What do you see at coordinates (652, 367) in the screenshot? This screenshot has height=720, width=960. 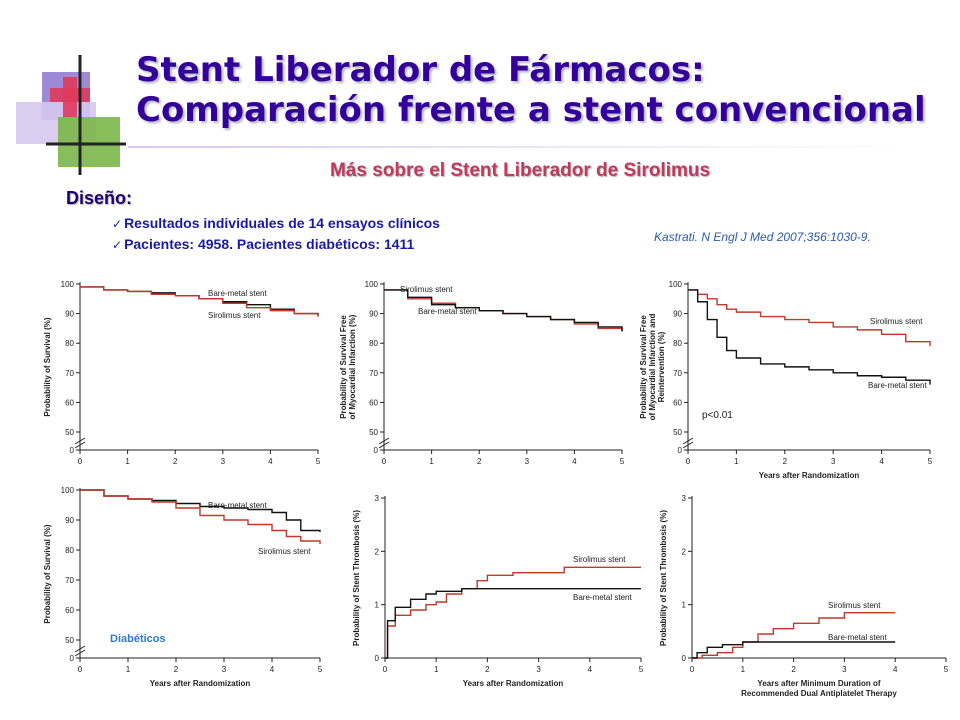 I see `y-axis-label: of Myocardial Infarction and` at bounding box center [652, 367].